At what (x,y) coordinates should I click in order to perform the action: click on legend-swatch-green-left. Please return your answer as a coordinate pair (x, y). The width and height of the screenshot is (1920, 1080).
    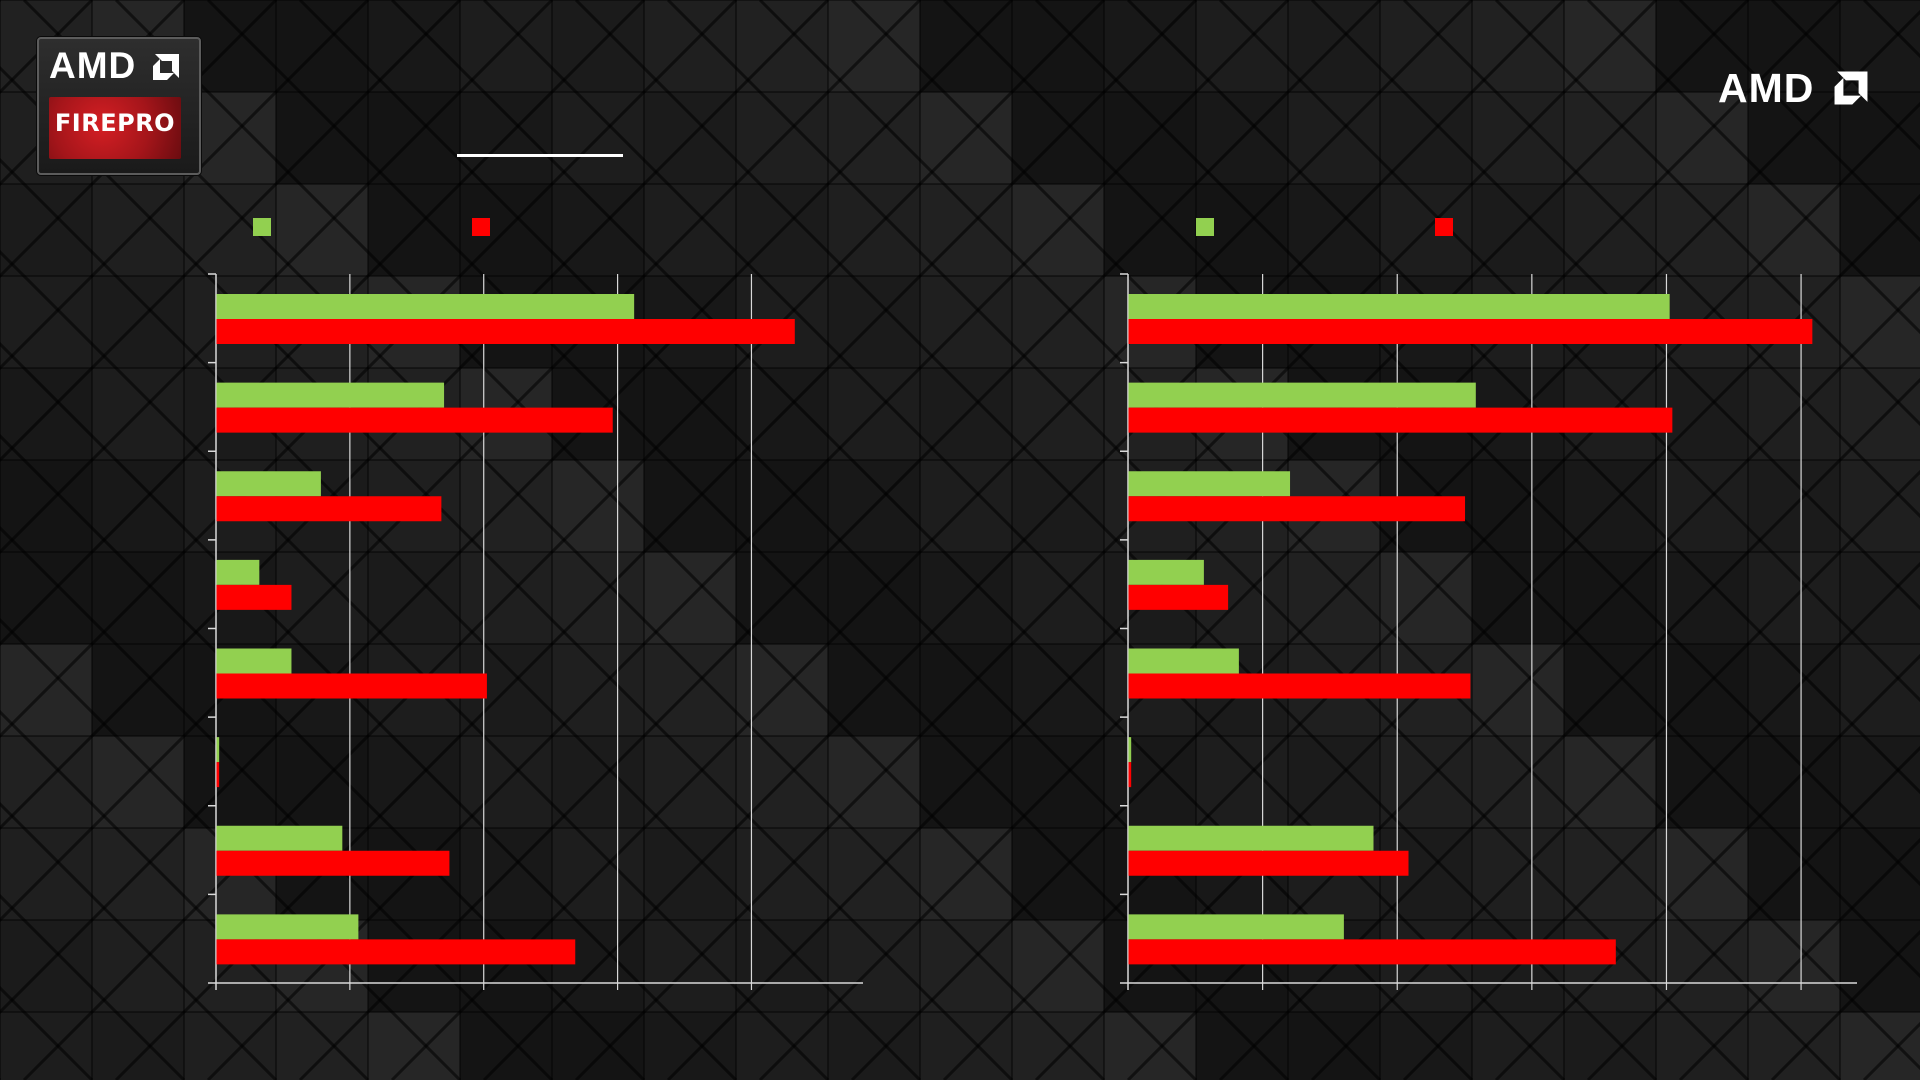
    Looking at the image, I should click on (262, 227).